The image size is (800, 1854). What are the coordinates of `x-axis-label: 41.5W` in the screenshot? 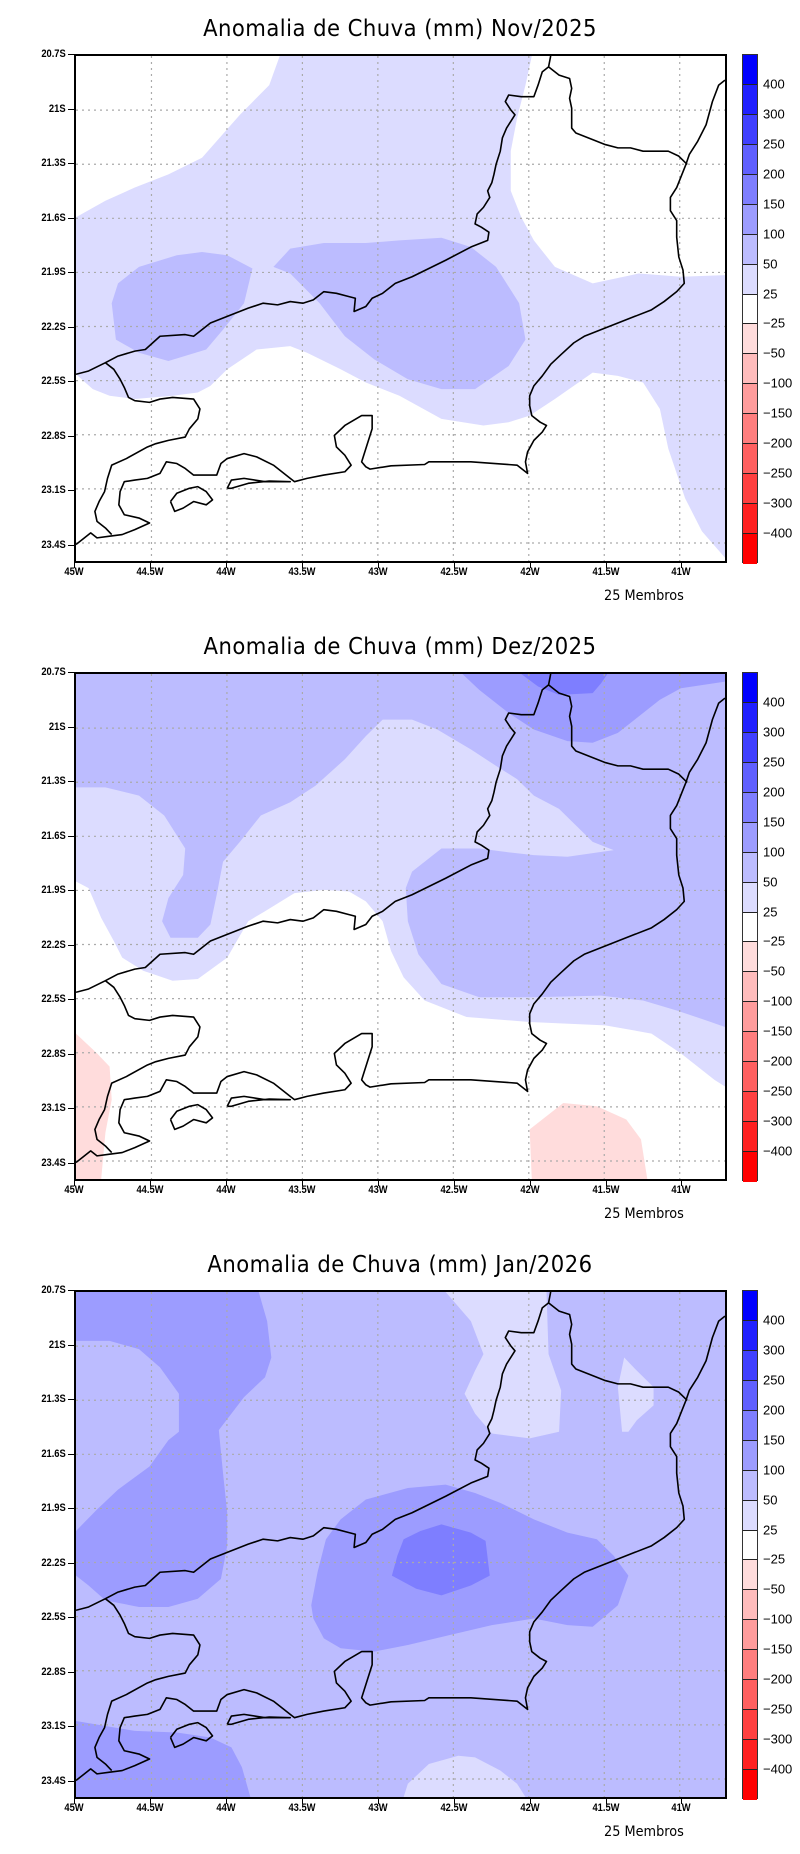 It's located at (605, 572).